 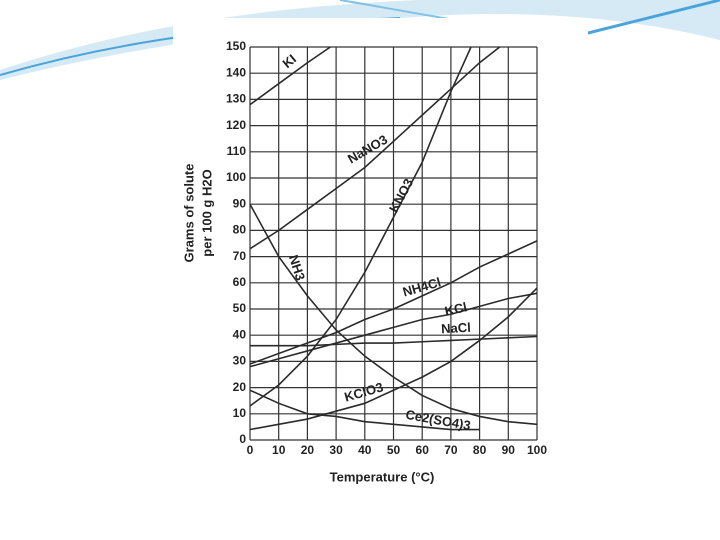 What do you see at coordinates (240, 387) in the screenshot?
I see `y-tick-label: 20` at bounding box center [240, 387].